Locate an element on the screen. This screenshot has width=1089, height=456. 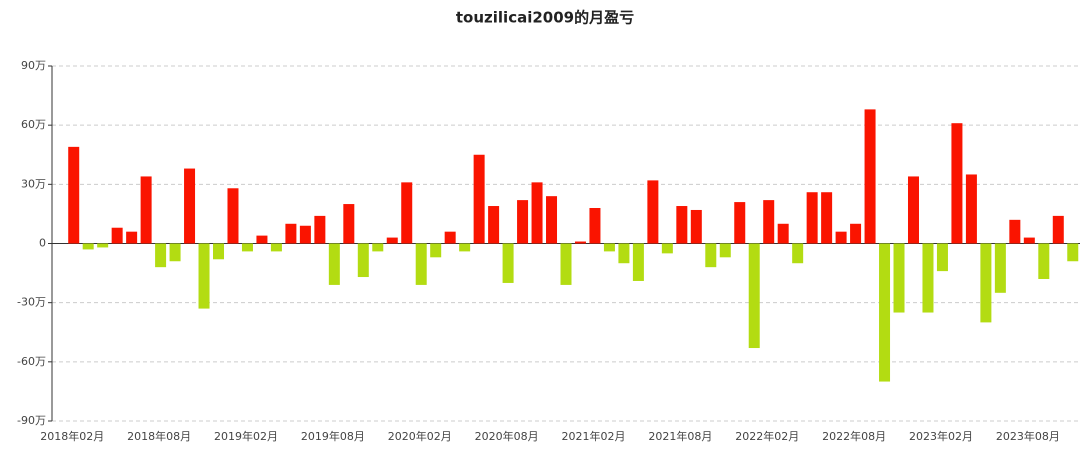
x-tick-label: 2019年08月 is located at coordinates (333, 436).